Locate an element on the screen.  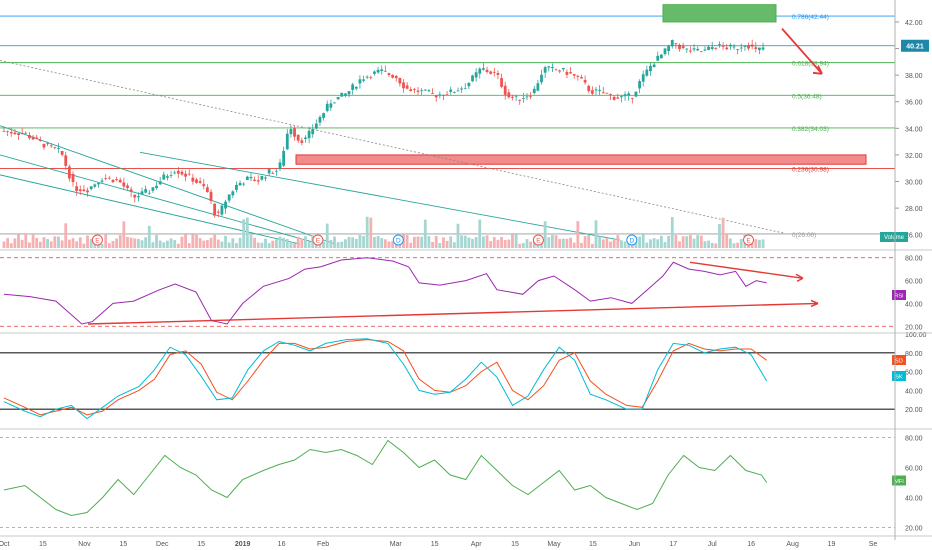
series-badge-label: SK is located at coordinates (899, 378).